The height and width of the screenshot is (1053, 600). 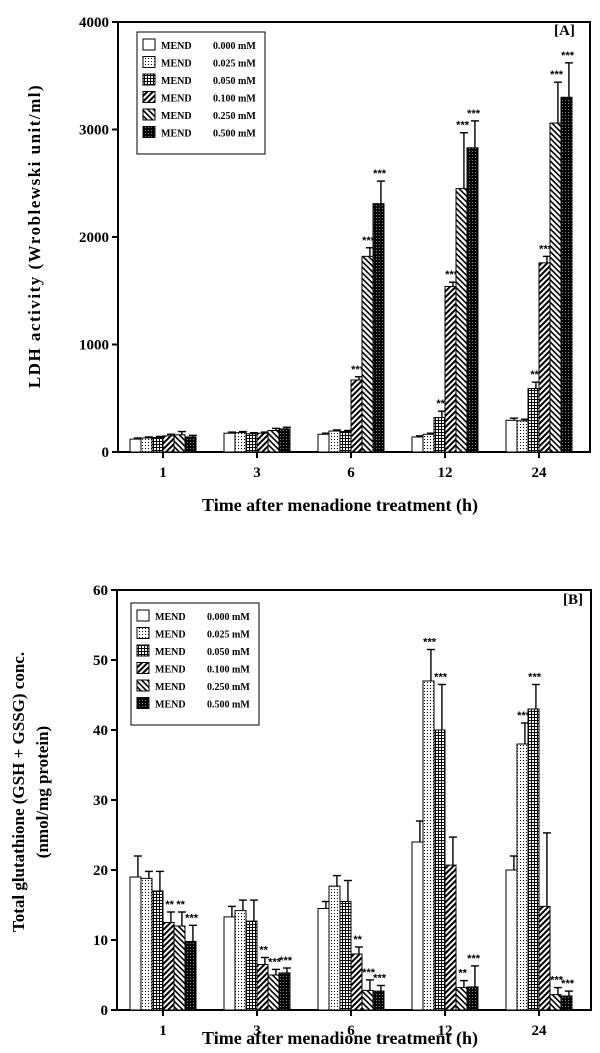 What do you see at coordinates (228, 705) in the screenshot?
I see `panel-b-legend-value: 0.500 mM` at bounding box center [228, 705].